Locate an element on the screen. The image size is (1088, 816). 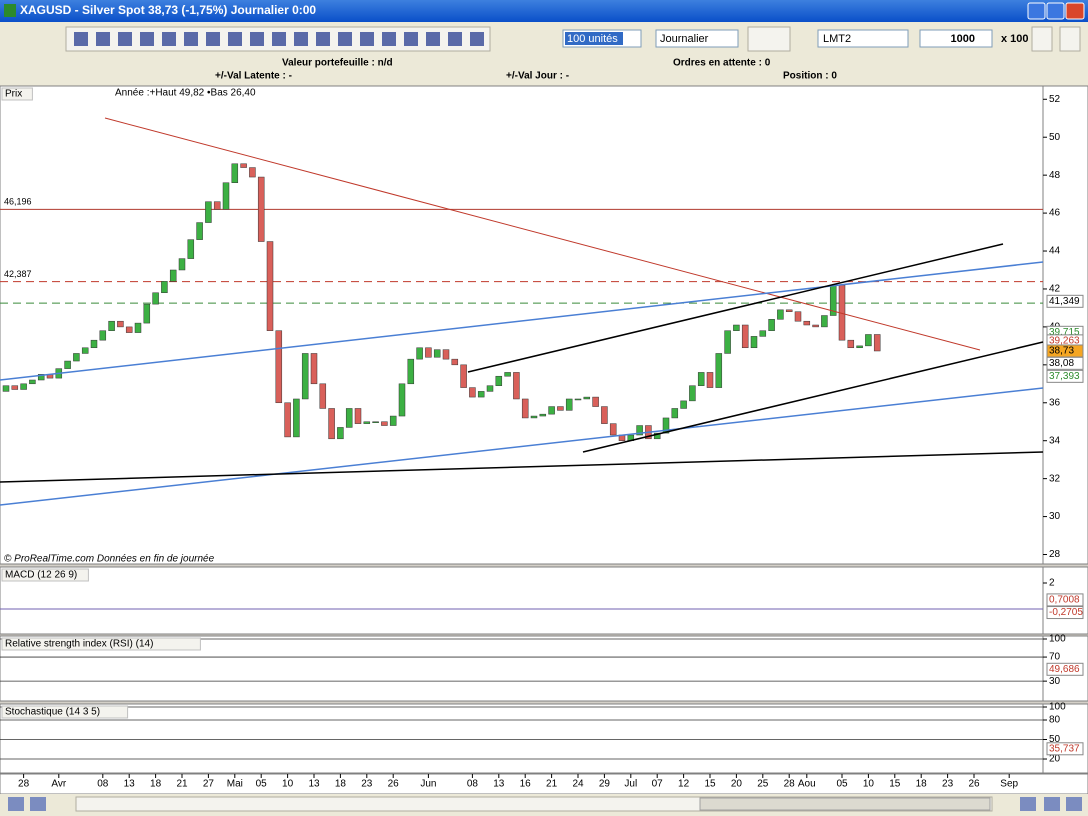
y-tick-label: 28 is located at coordinates (1055, 554).